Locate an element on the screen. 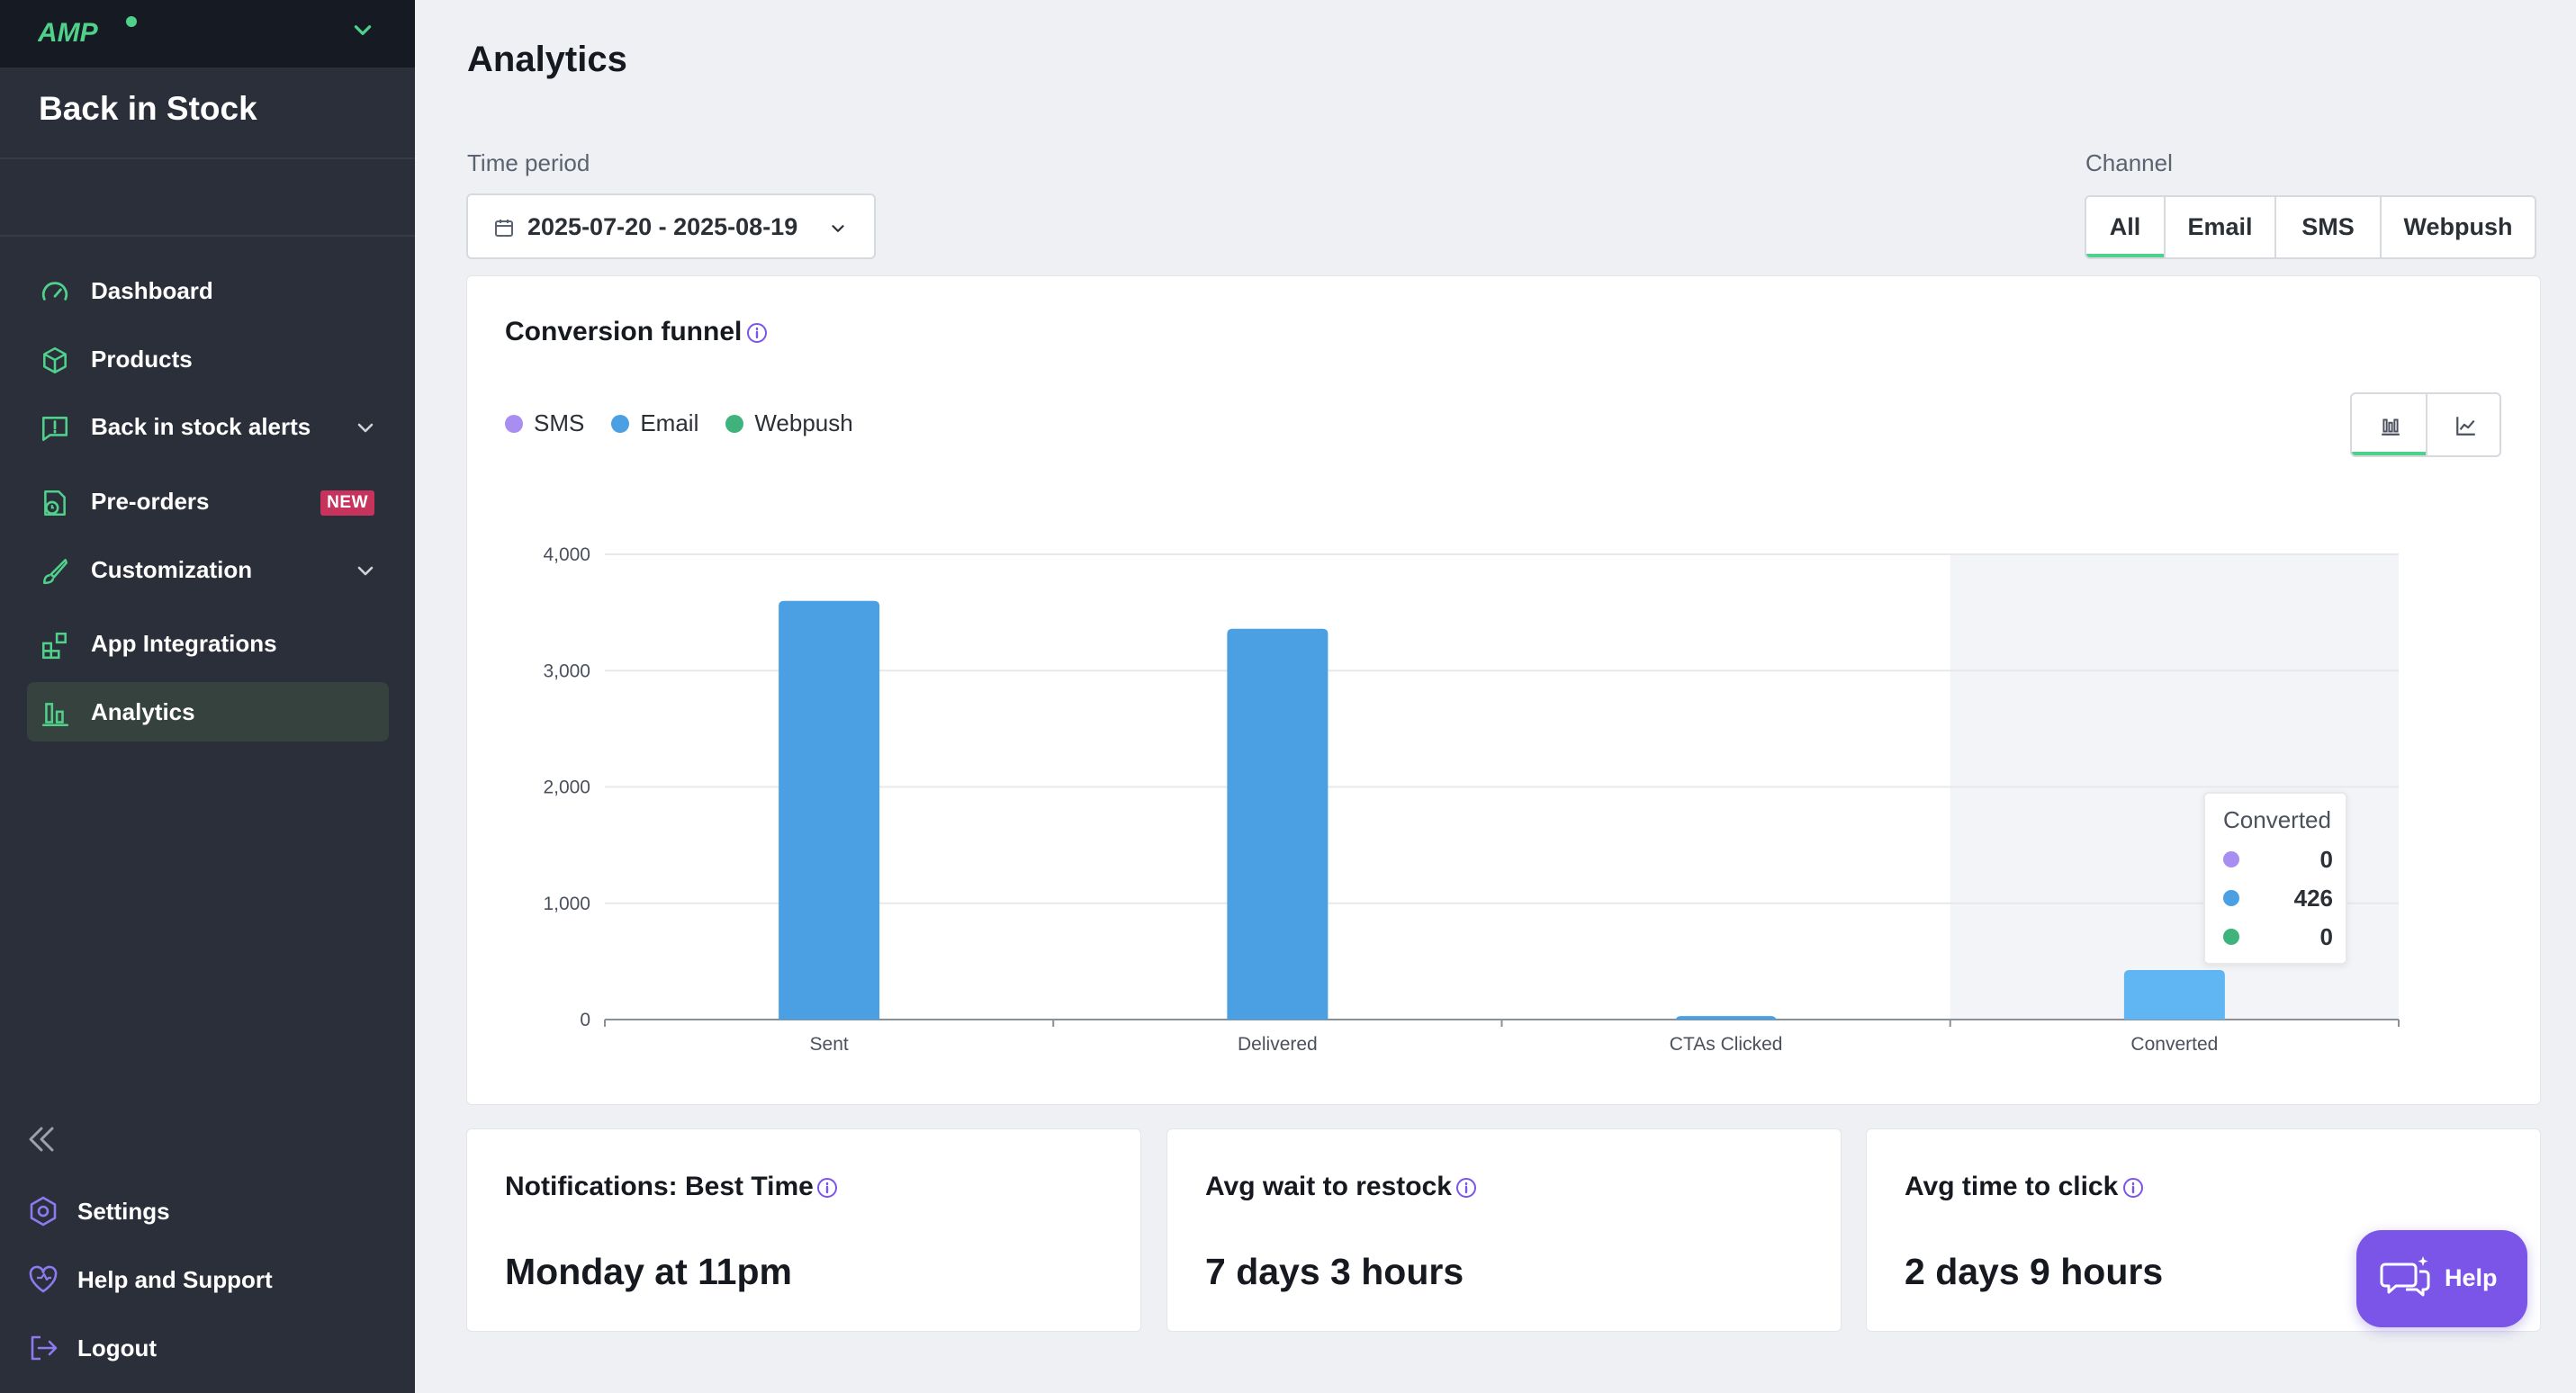 The height and width of the screenshot is (1393, 2576). bar-chart-view-button is located at coordinates (2389, 424).